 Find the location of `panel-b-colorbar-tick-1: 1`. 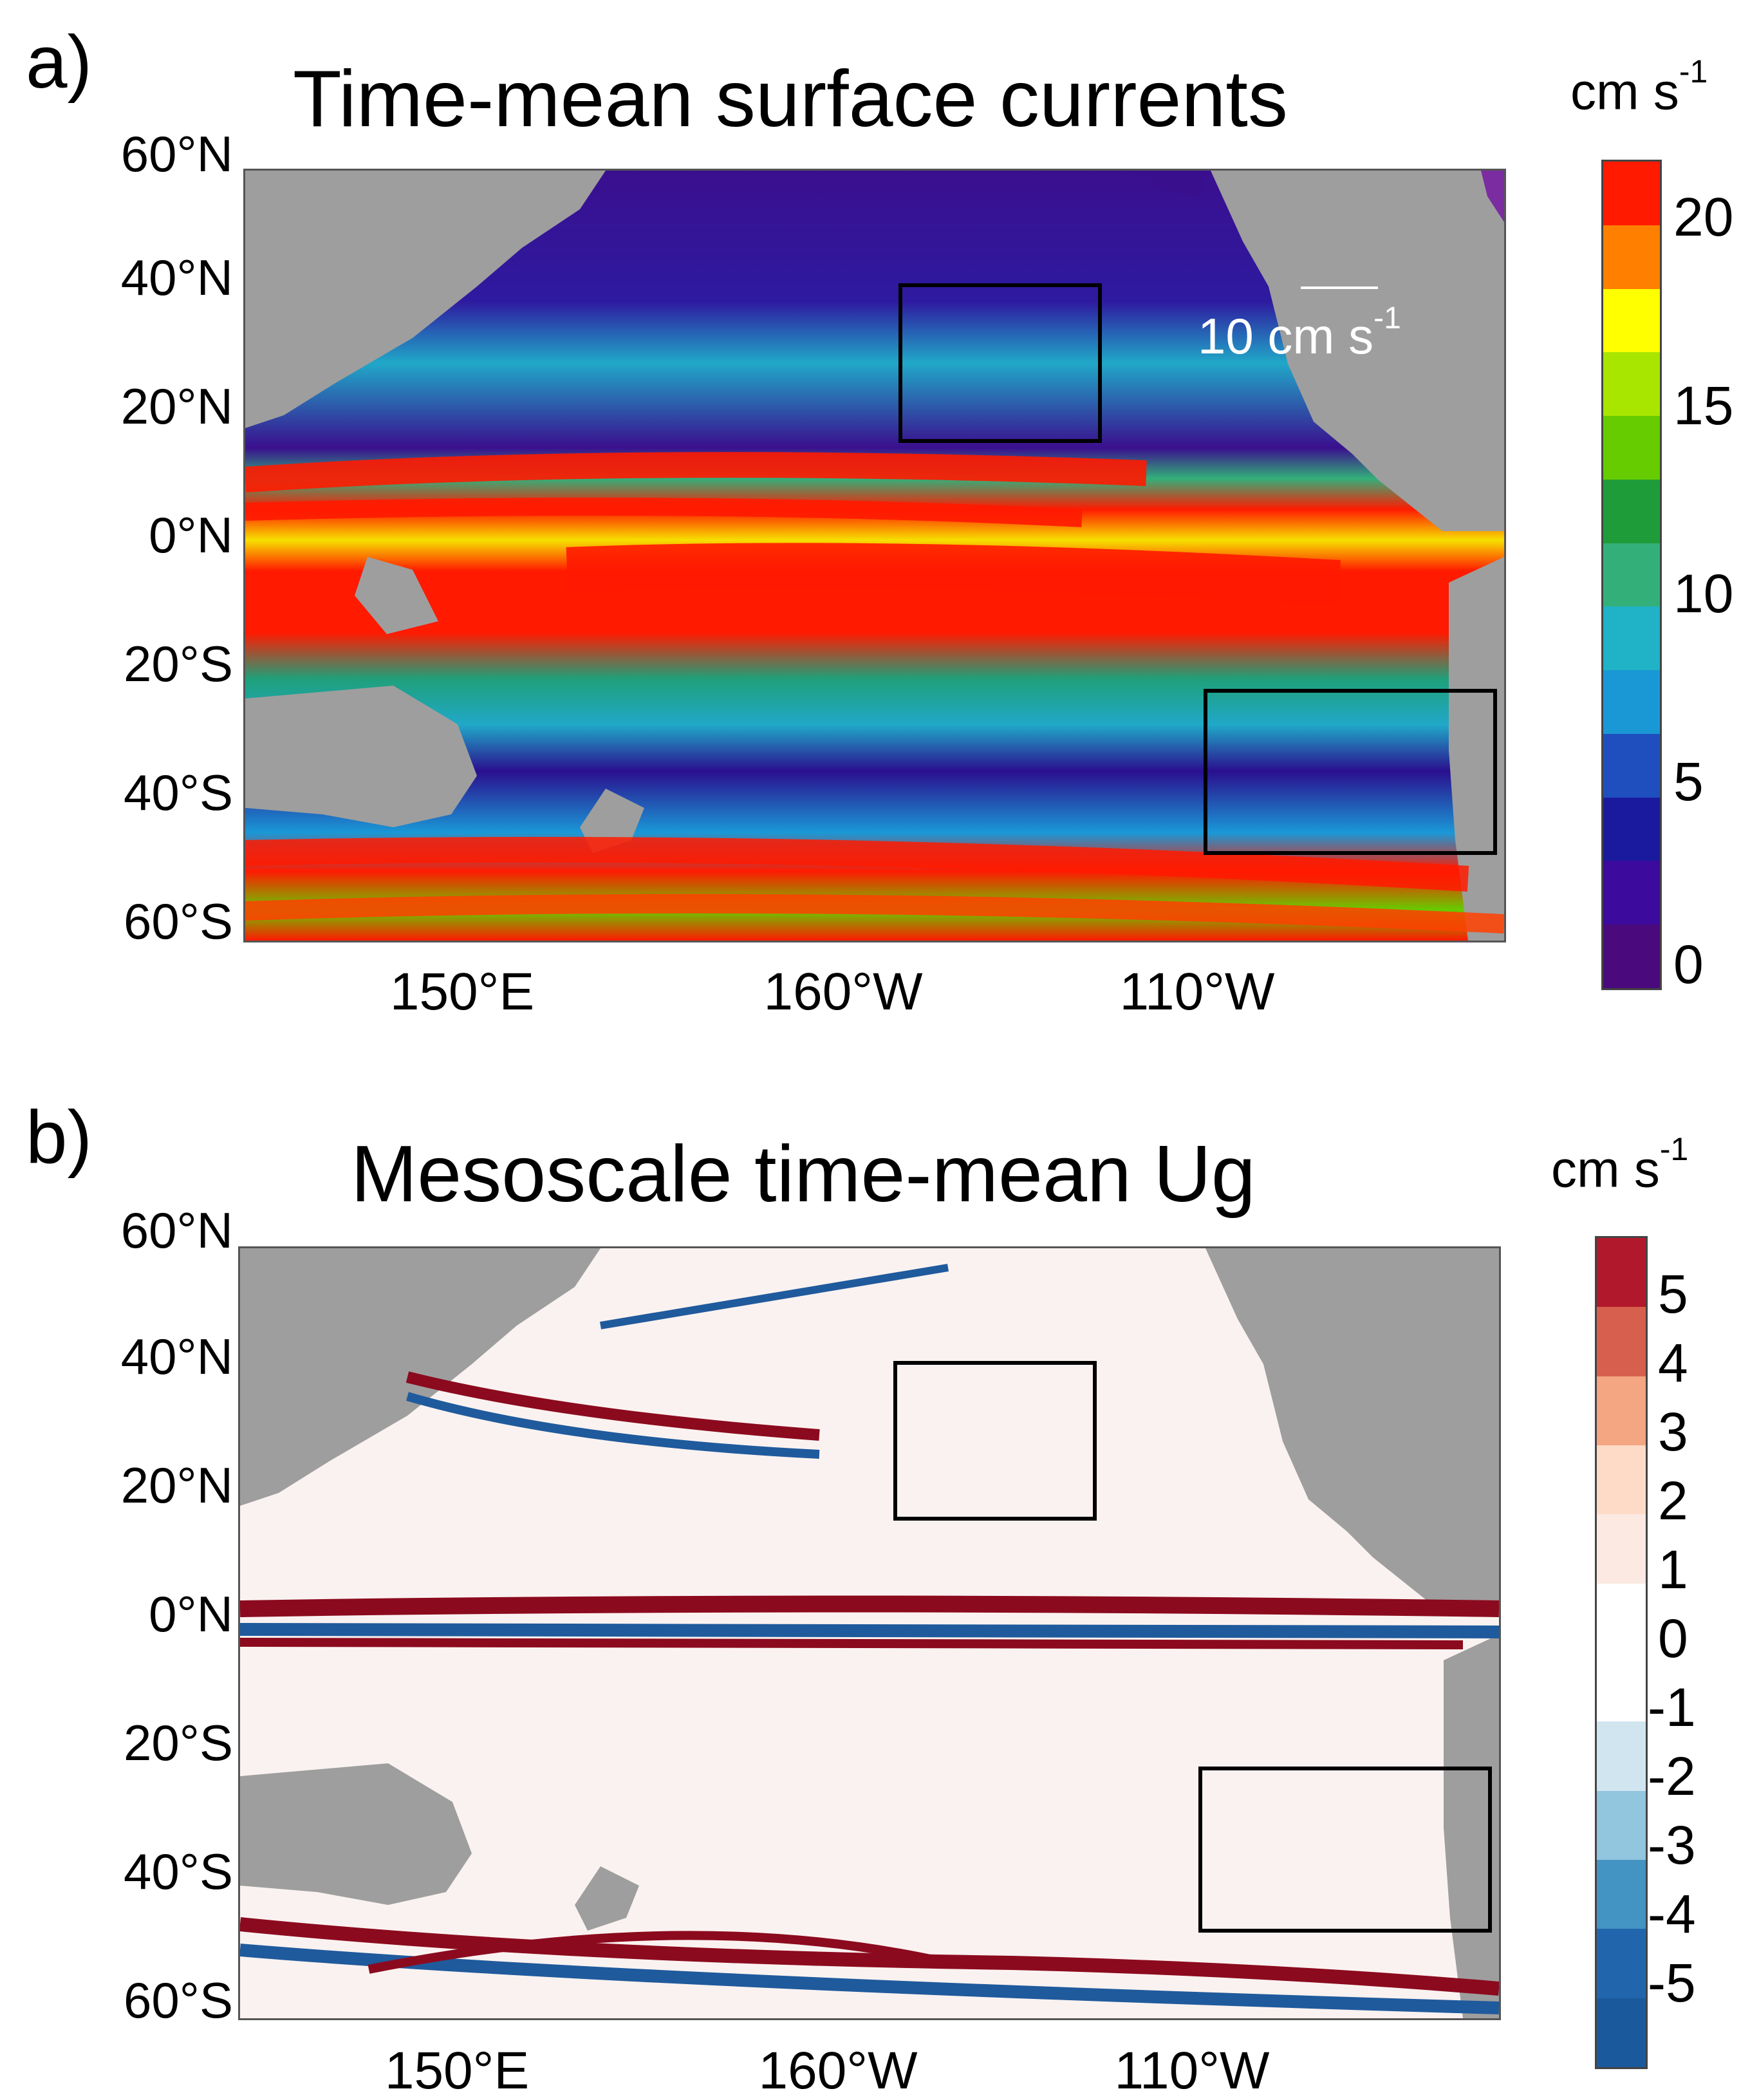

panel-b-colorbar-tick-1: 1 is located at coordinates (1673, 1569).